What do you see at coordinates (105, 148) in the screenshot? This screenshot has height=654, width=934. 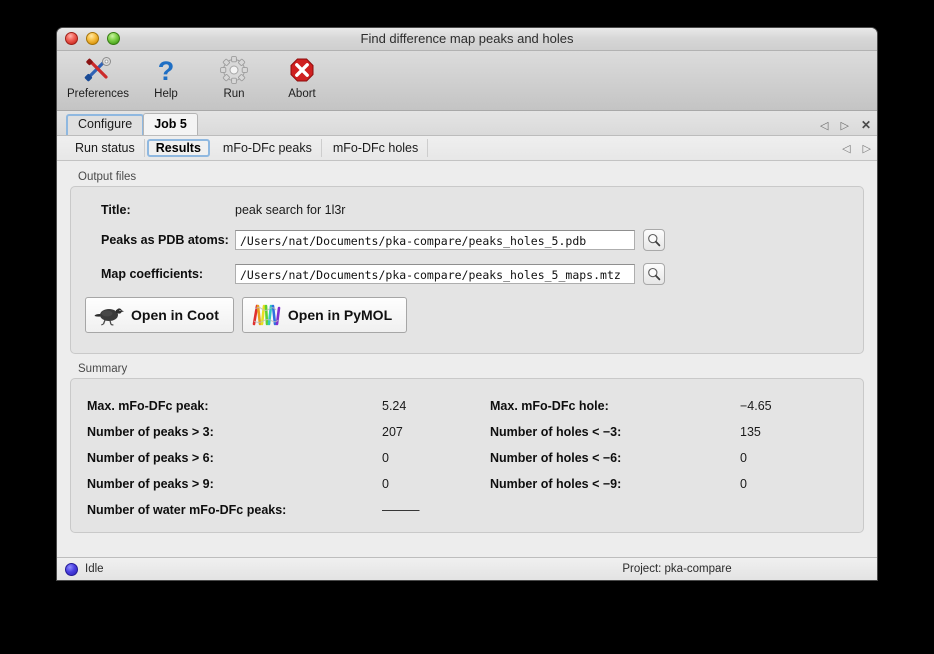 I see `tab-run-status: Run status` at bounding box center [105, 148].